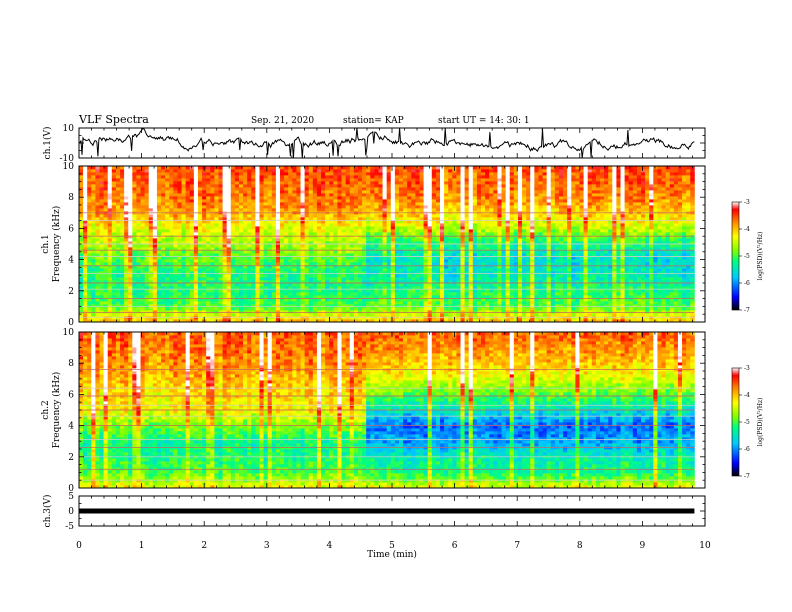  I want to click on time-tick-label: 1, so click(142, 546).